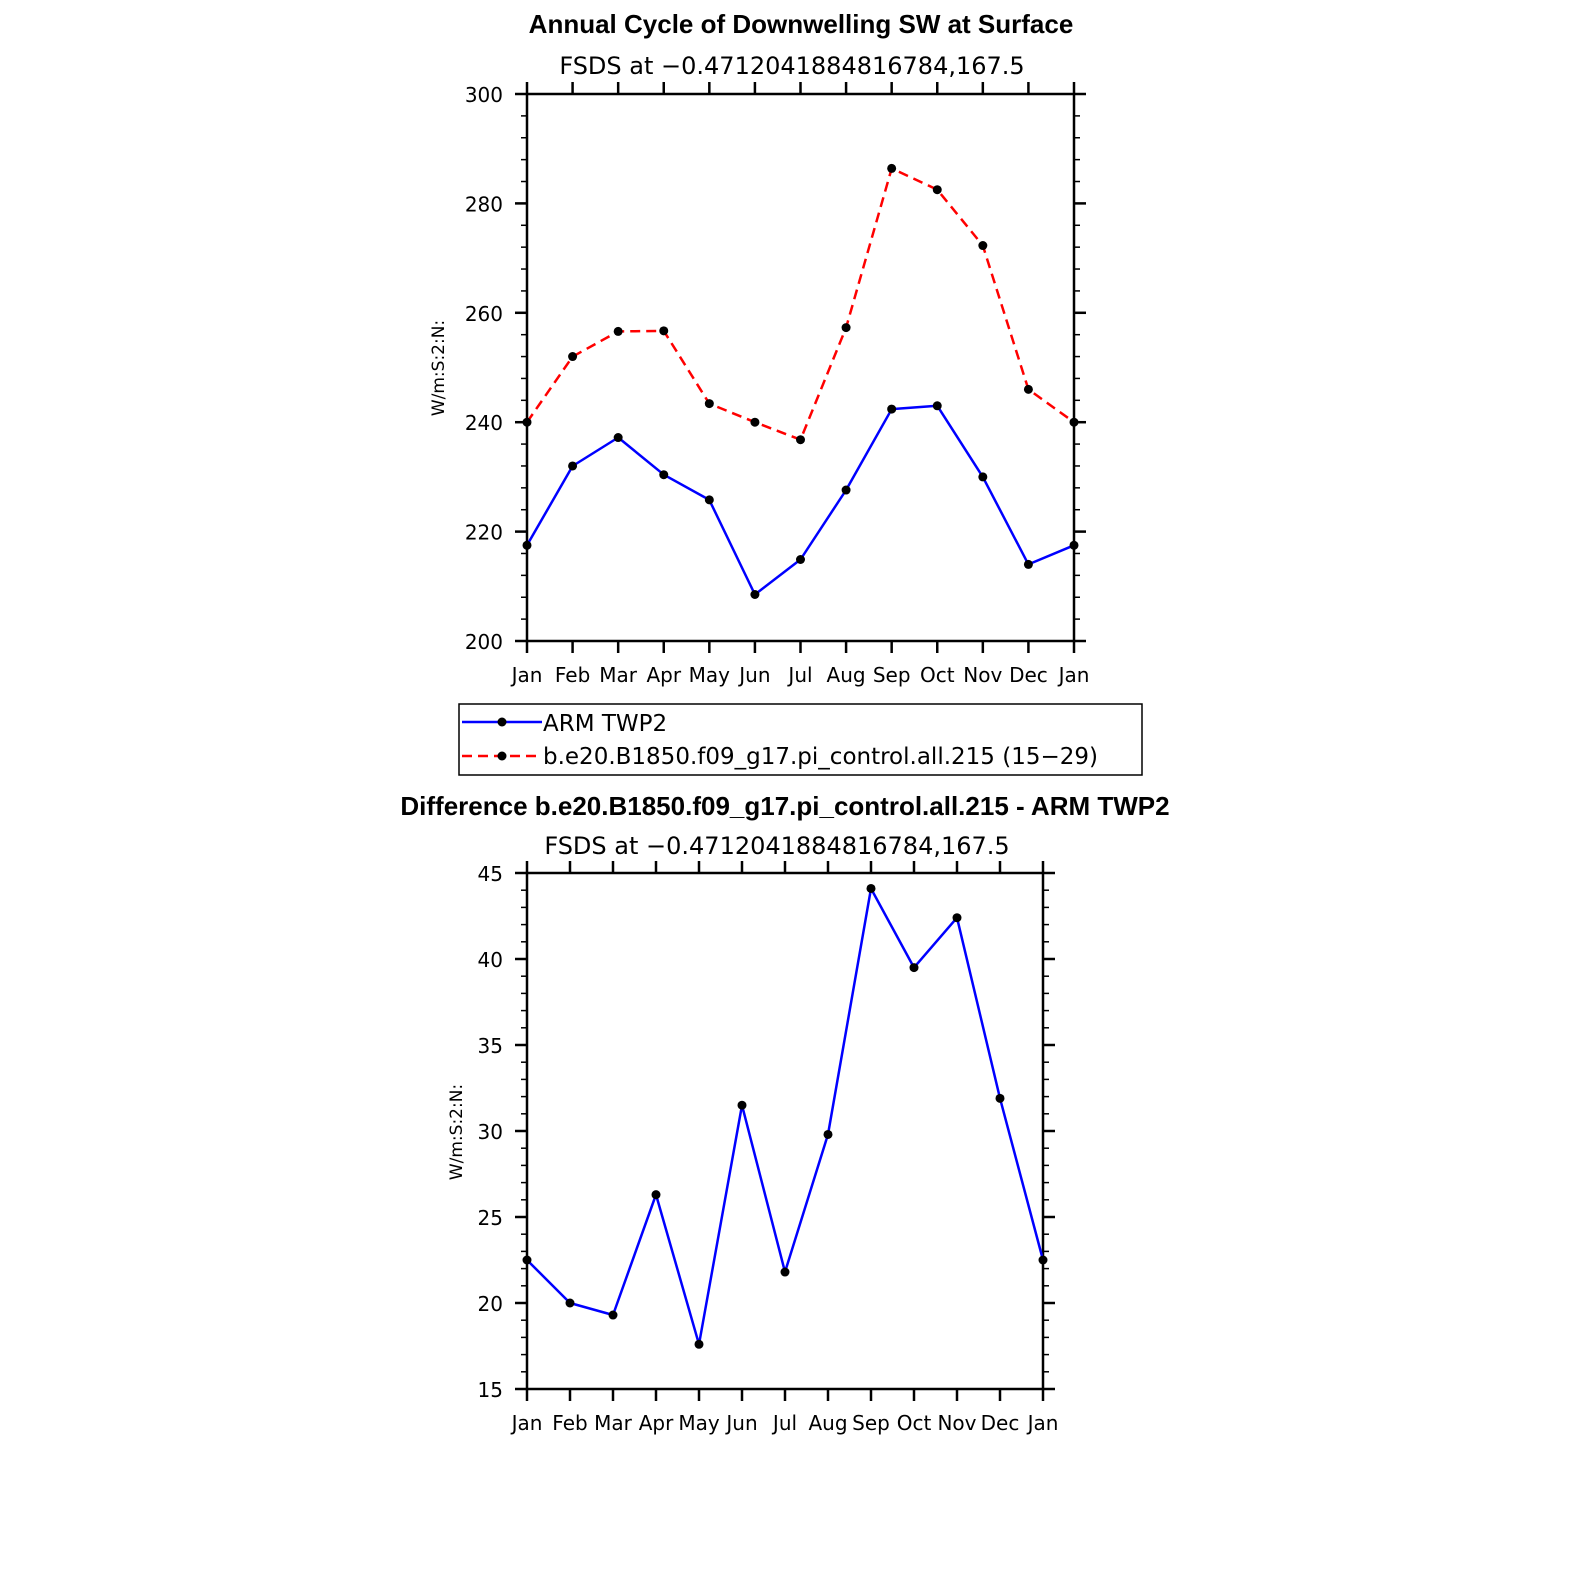 This screenshot has height=1574, width=1574. I want to click on legend-box, so click(800, 739).